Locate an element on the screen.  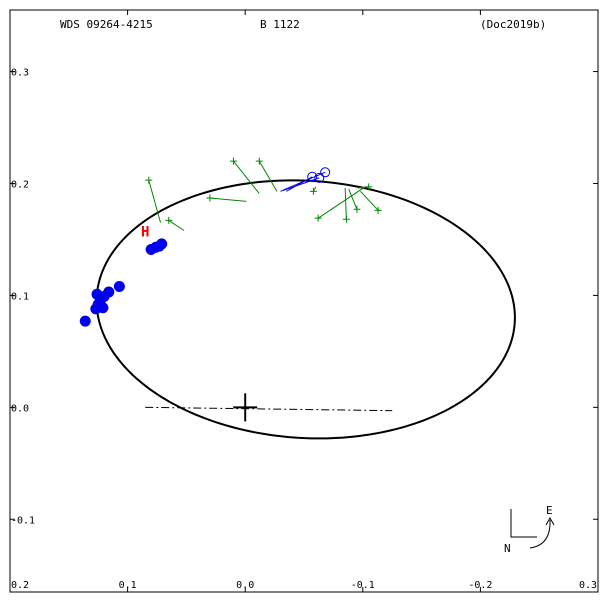
periastron-marker: H is located at coordinates (145, 233).